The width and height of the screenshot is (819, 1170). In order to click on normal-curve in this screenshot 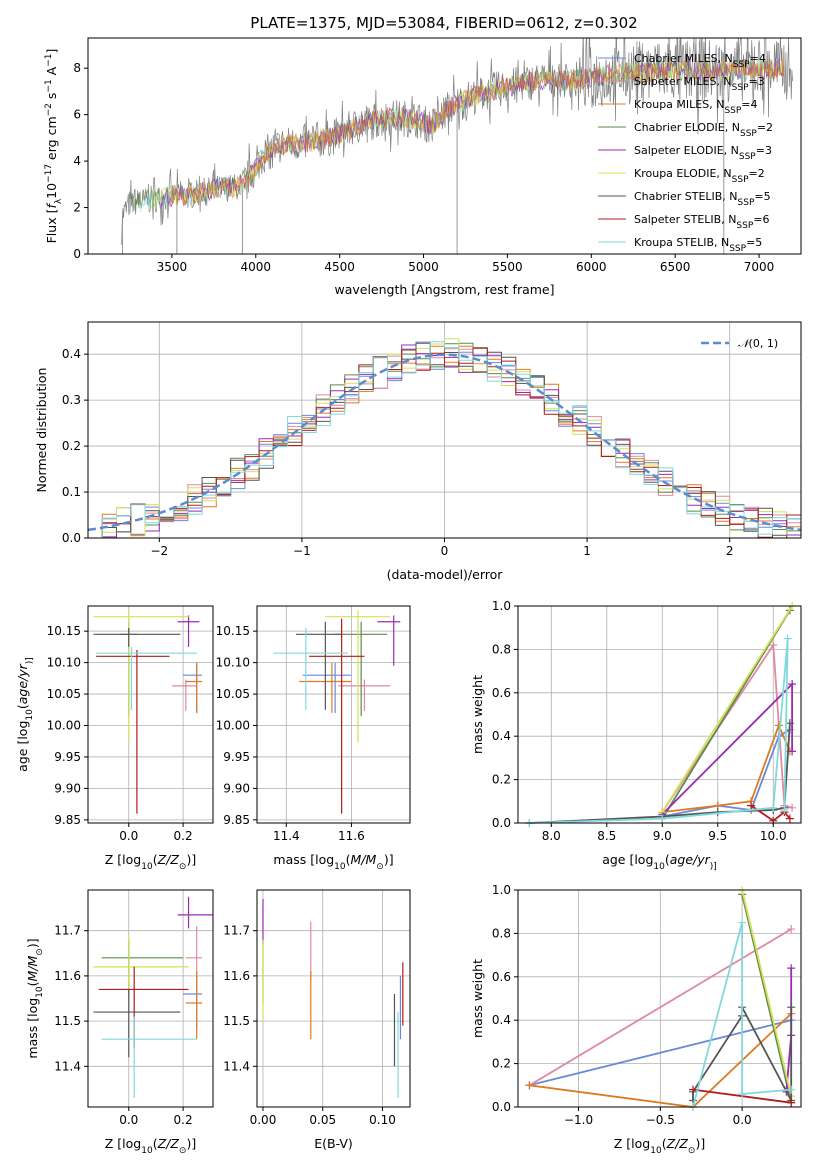, I will do `click(444, 442)`.